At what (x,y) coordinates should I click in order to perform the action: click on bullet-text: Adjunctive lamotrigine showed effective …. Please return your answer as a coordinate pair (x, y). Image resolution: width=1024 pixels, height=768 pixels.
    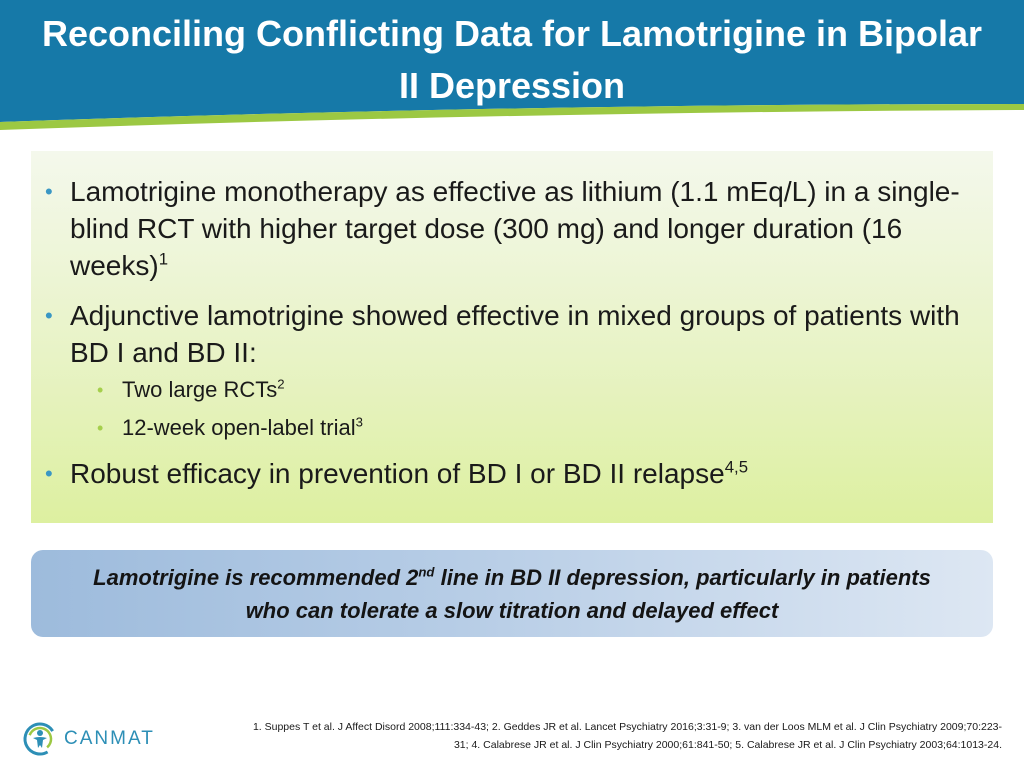
    Looking at the image, I should click on (515, 334).